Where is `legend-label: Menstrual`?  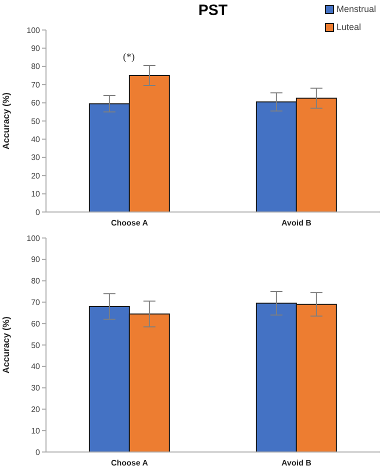 legend-label: Menstrual is located at coordinates (356, 9).